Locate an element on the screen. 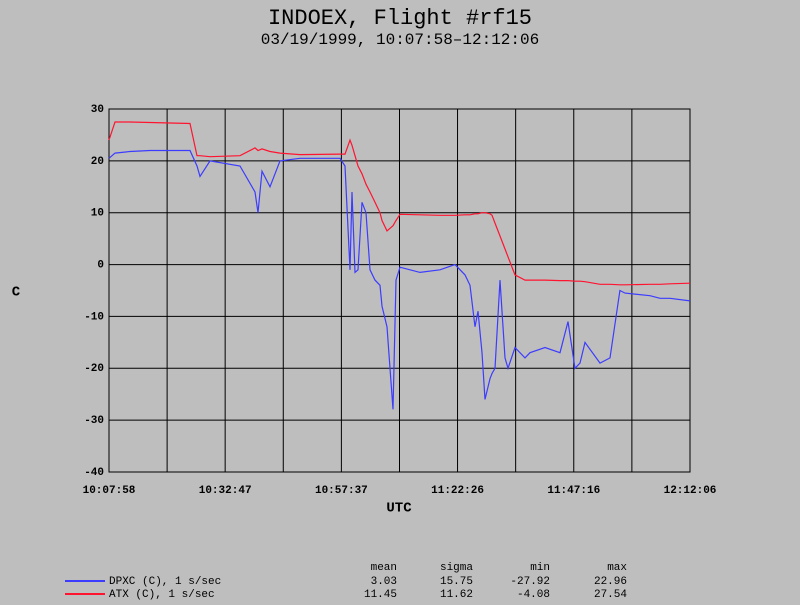 The width and height of the screenshot is (800, 605). stats-header: min is located at coordinates (540, 568).